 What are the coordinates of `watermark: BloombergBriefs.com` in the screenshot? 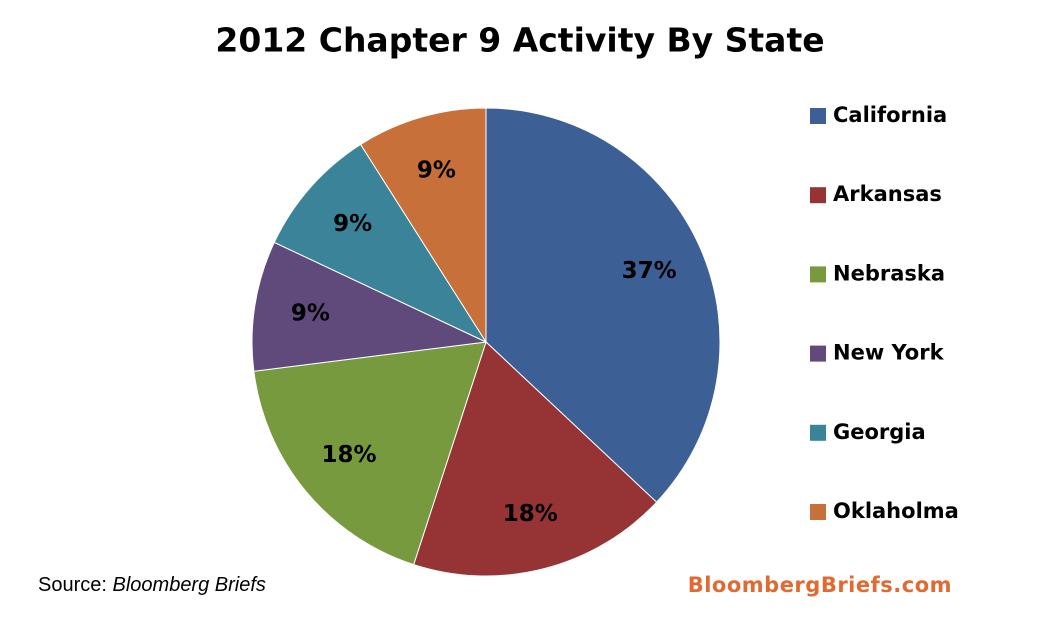 It's located at (820, 585).